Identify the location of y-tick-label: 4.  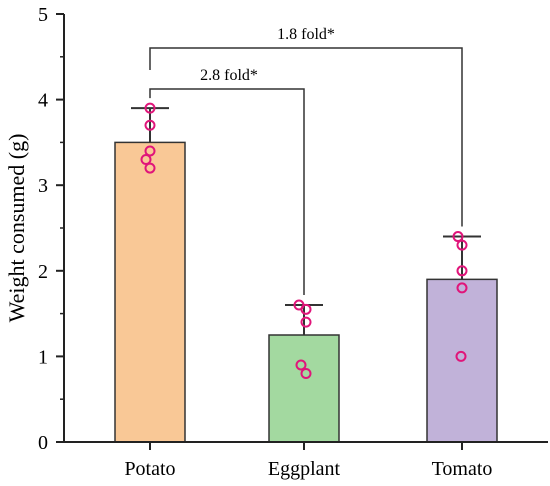
(43, 101).